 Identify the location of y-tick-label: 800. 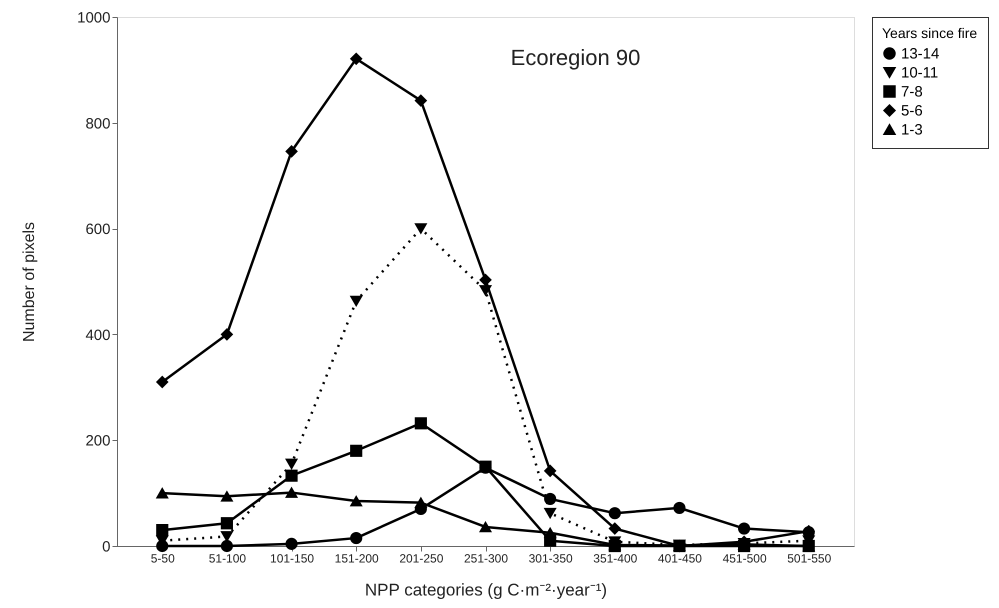
(97, 123).